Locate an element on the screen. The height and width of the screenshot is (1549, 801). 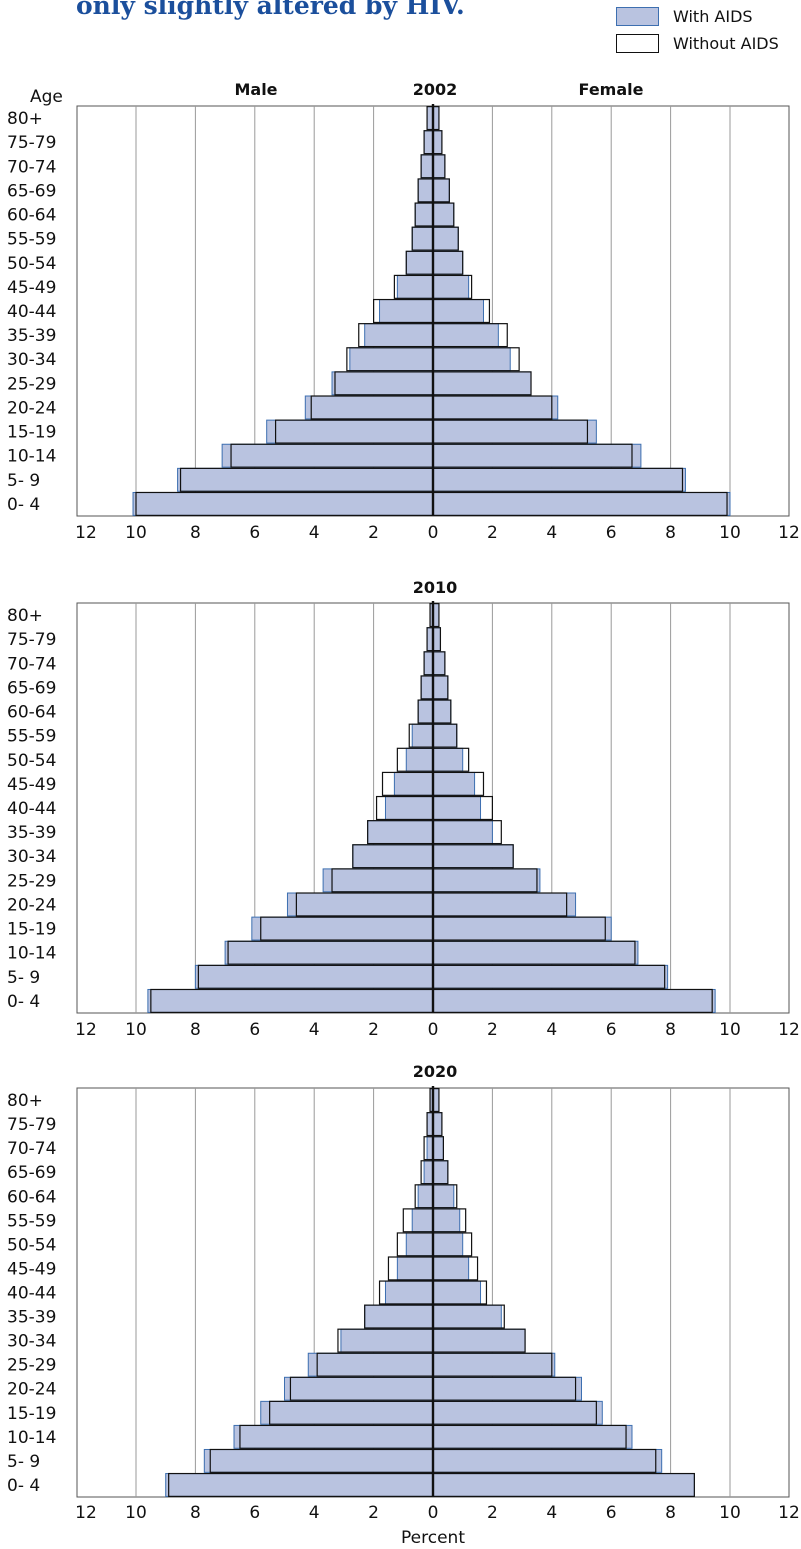
age-label: 50-54 is located at coordinates (31, 761).